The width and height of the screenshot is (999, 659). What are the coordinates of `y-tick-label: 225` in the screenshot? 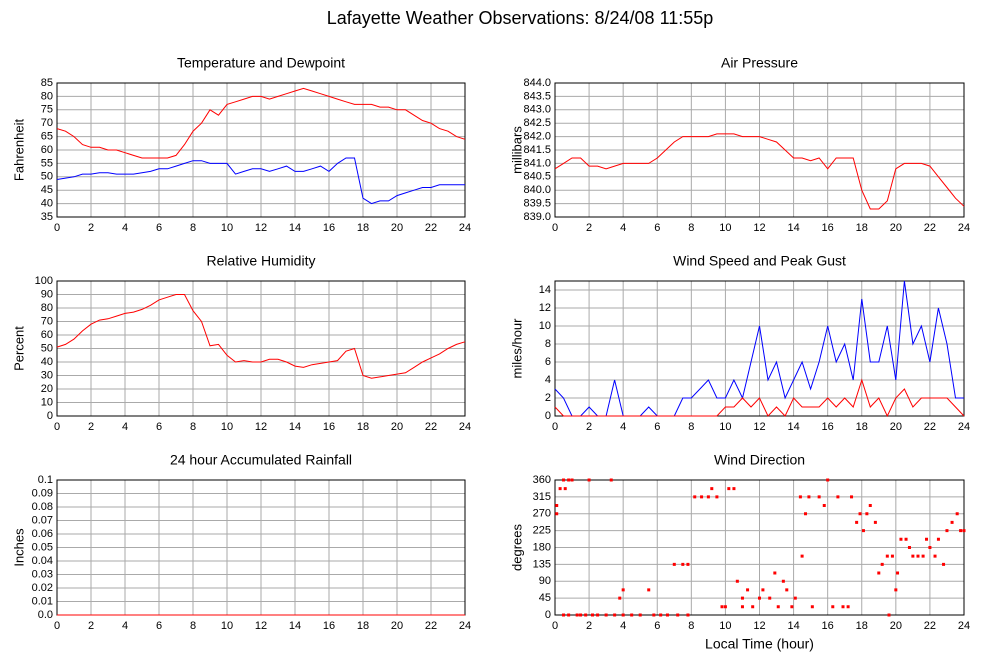 It's located at (542, 531).